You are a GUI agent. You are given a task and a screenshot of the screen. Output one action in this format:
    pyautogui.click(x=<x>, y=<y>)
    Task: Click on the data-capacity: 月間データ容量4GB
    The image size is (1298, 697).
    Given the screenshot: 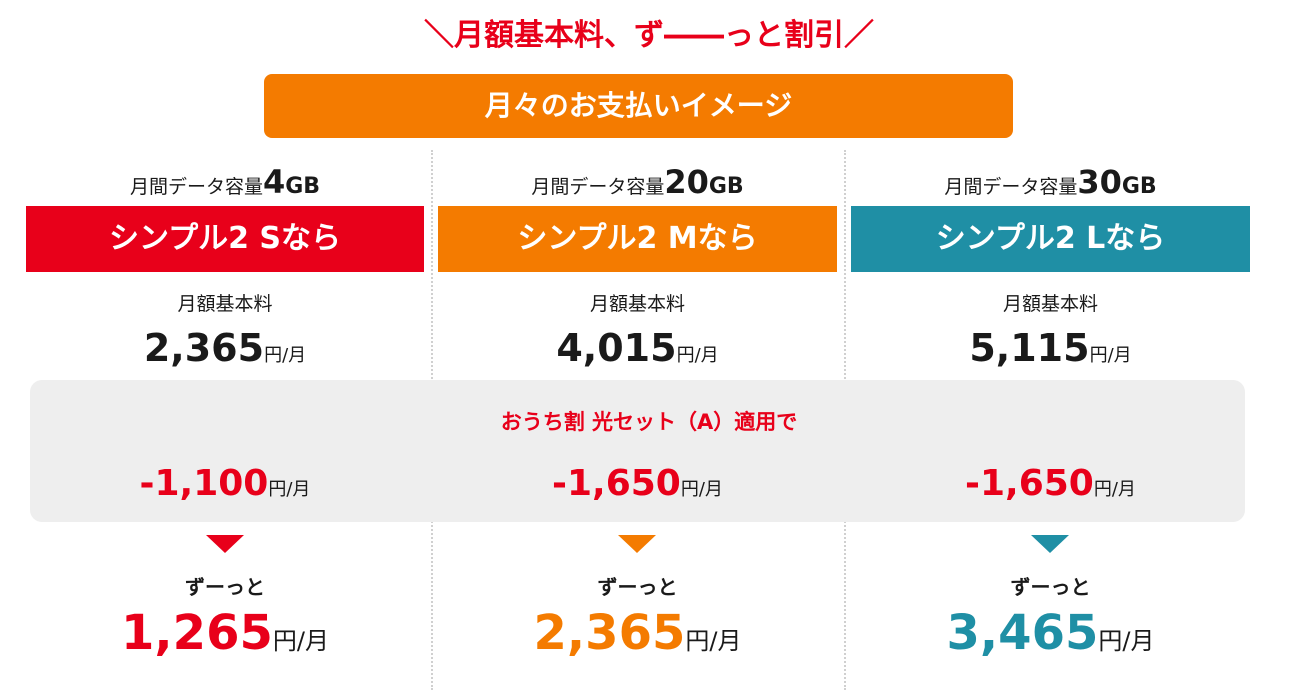 What is the action you would take?
    pyautogui.click(x=225, y=182)
    